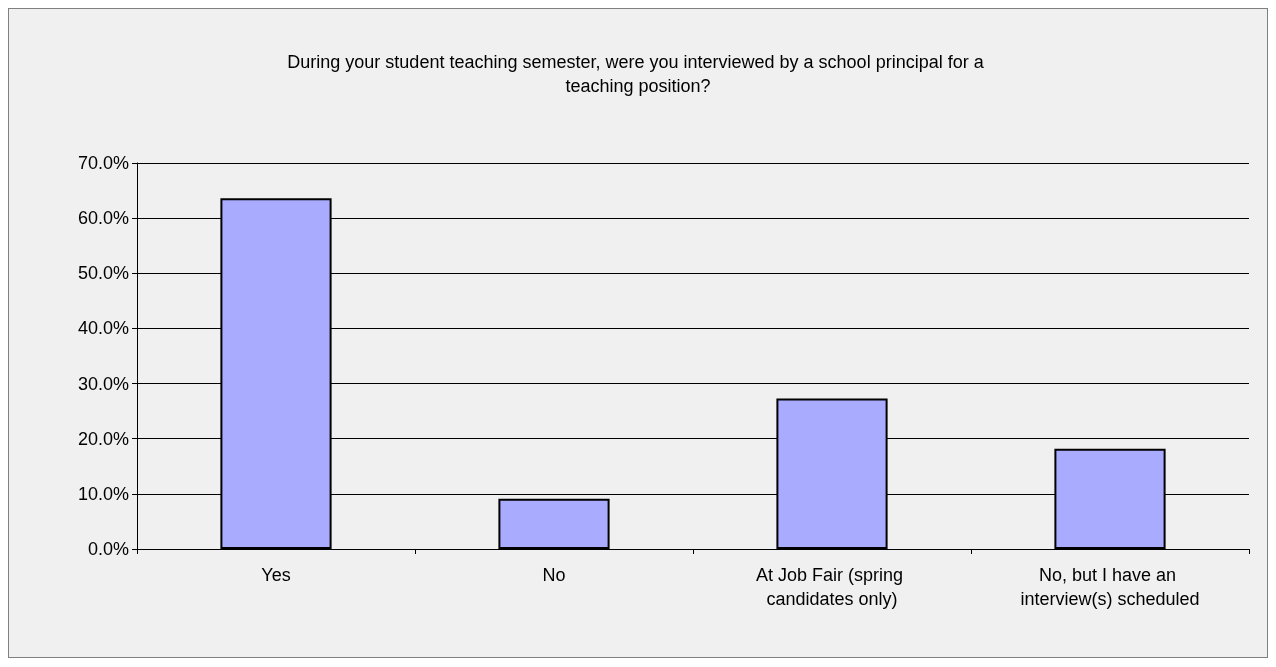 The width and height of the screenshot is (1276, 667). What do you see at coordinates (554, 523) in the screenshot?
I see `bar` at bounding box center [554, 523].